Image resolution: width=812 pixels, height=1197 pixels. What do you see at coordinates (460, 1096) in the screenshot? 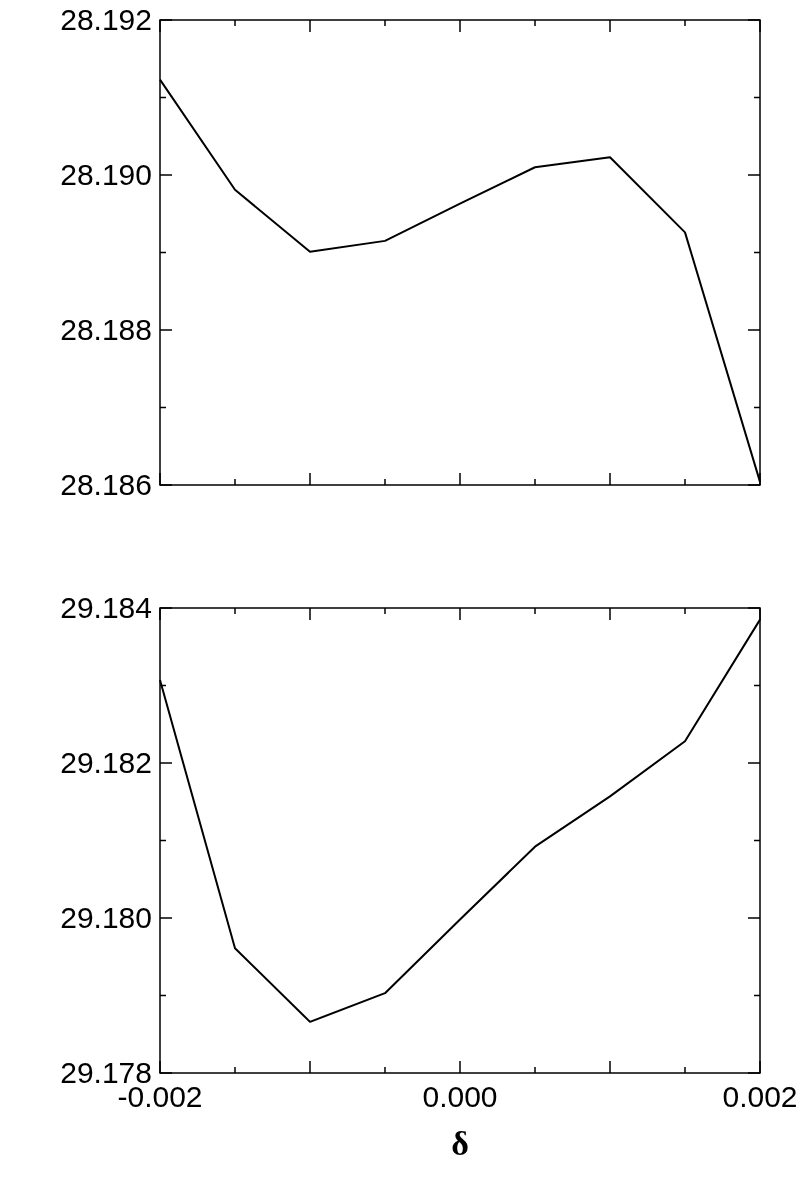
I see `x-tick-label: 0.000` at bounding box center [460, 1096].